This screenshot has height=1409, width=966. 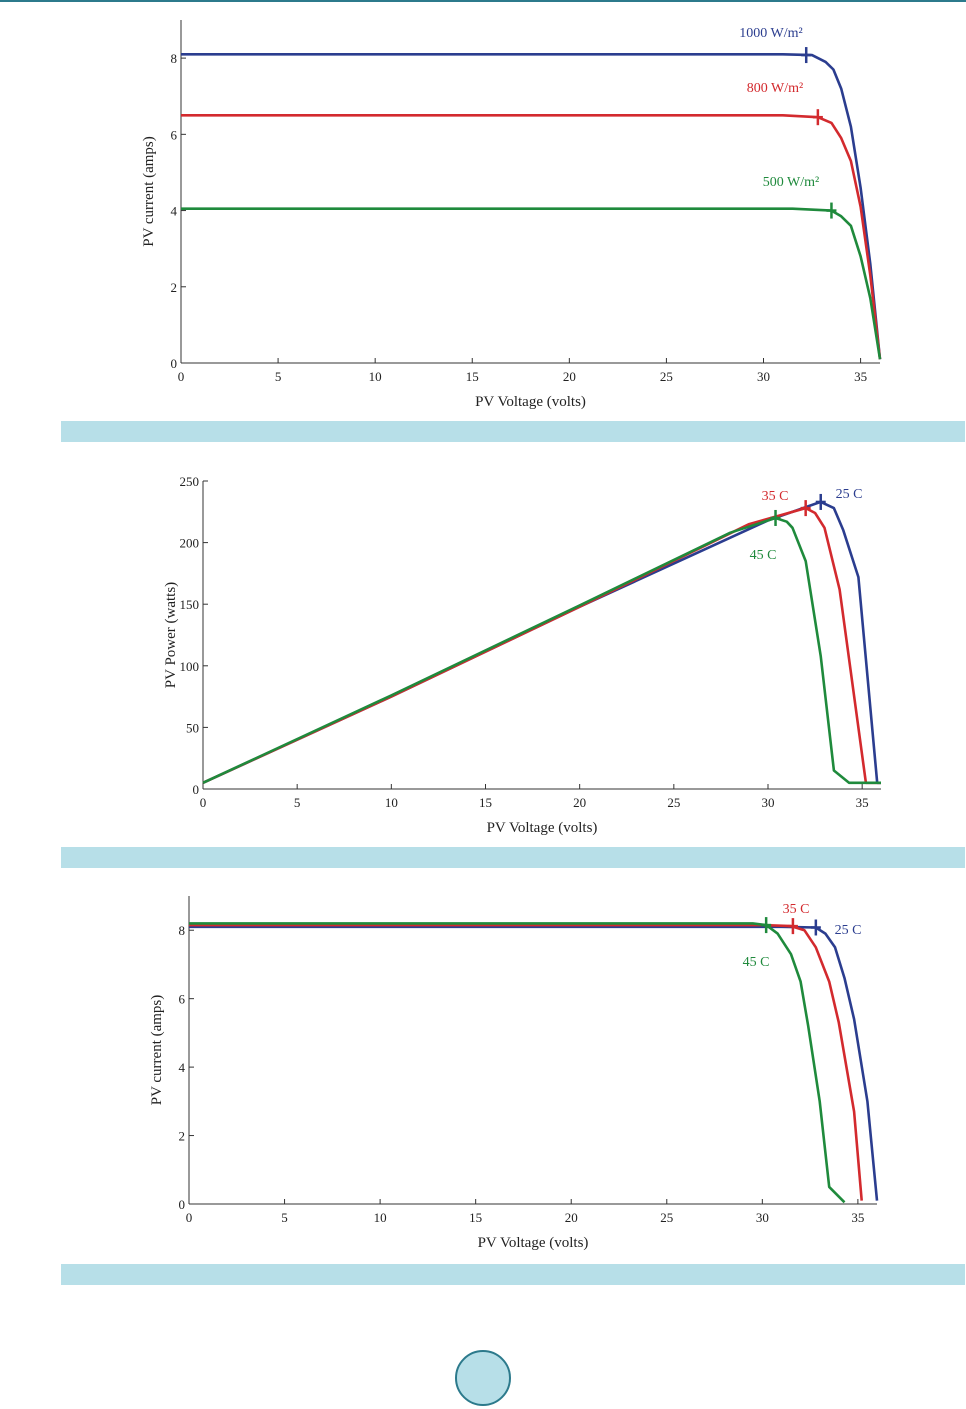 What do you see at coordinates (192, 727) in the screenshot?
I see `y-tick-label: 50` at bounding box center [192, 727].